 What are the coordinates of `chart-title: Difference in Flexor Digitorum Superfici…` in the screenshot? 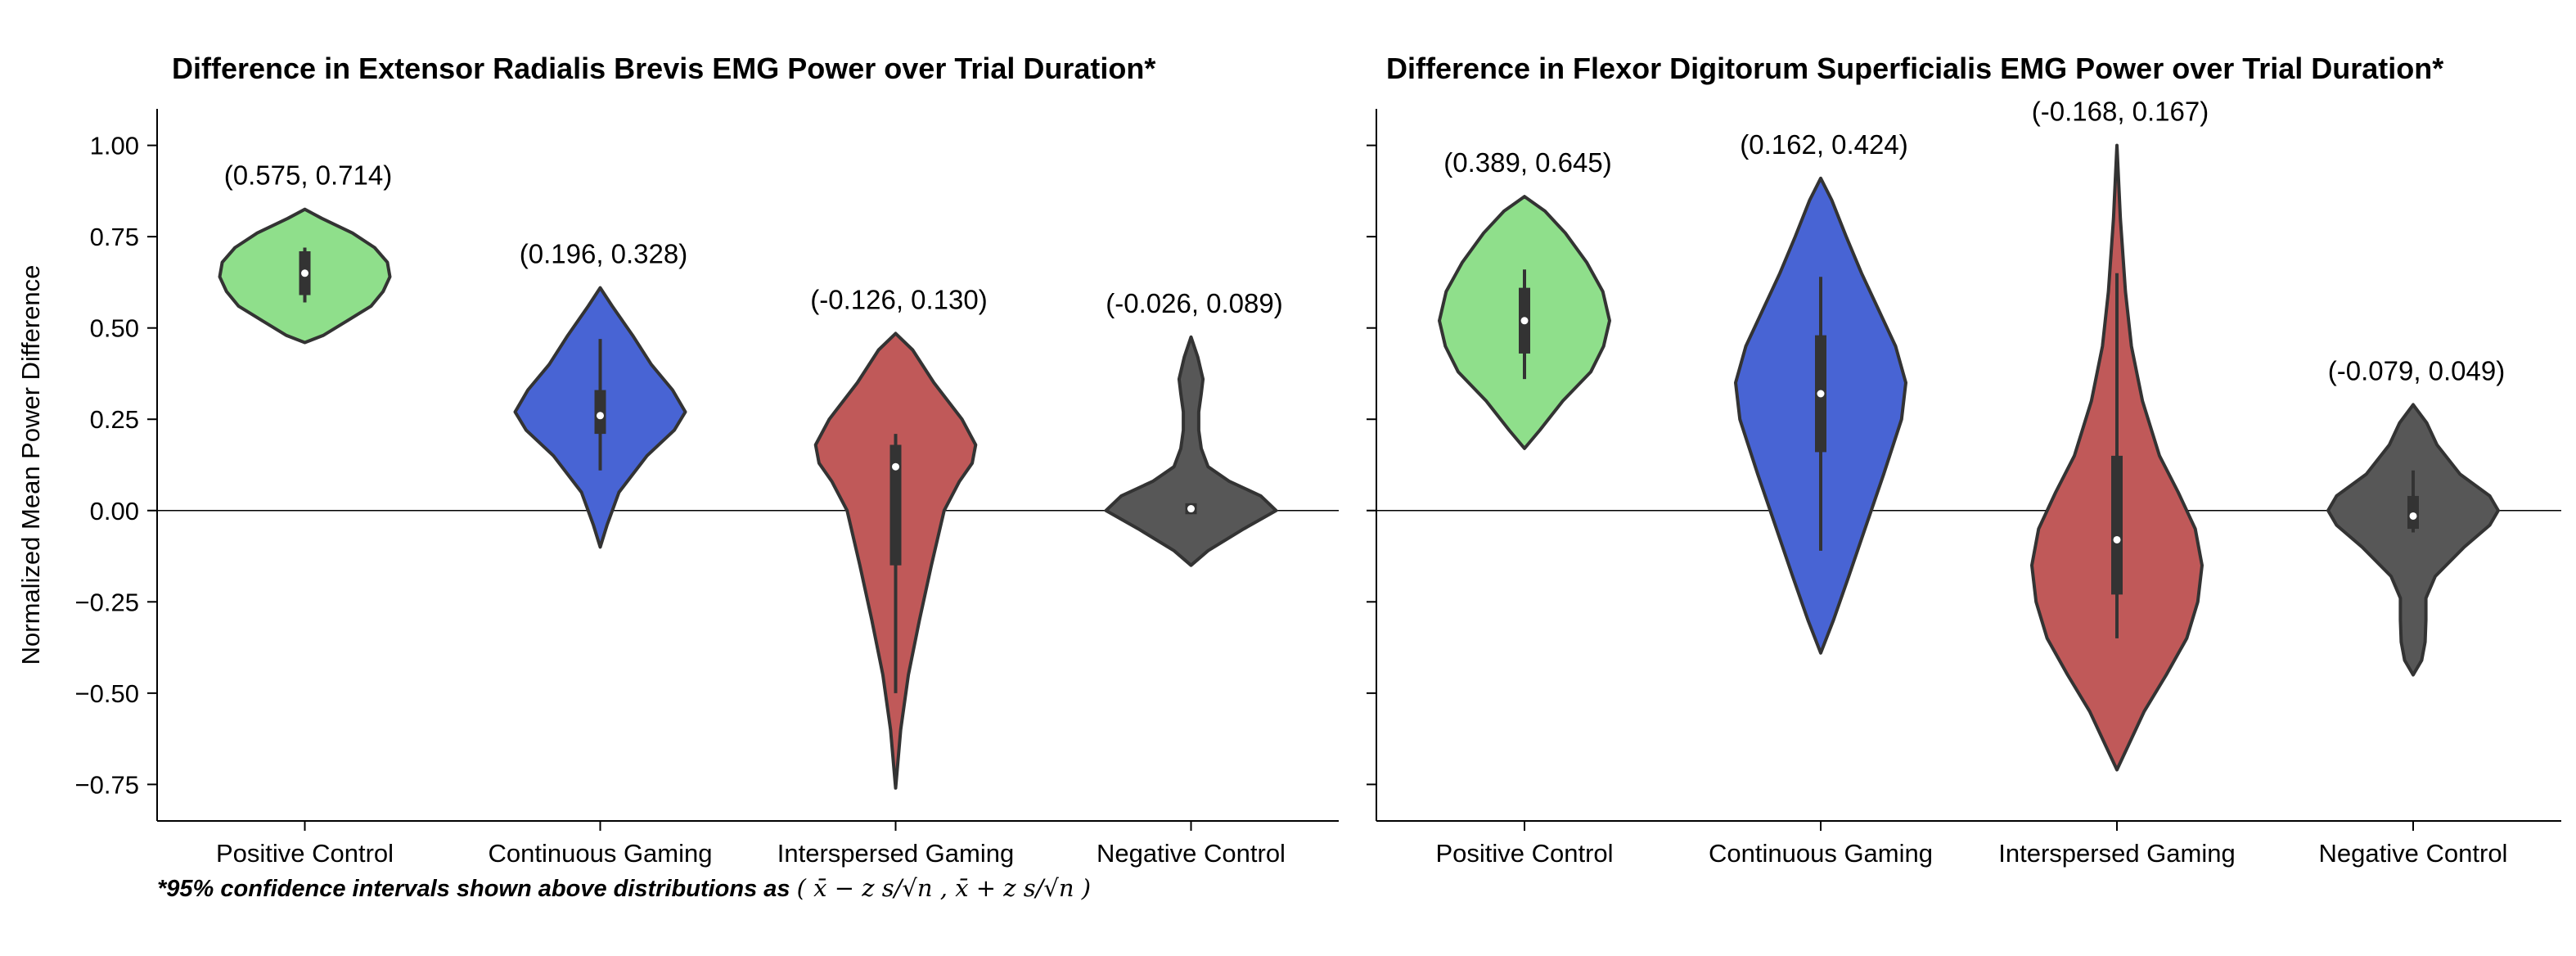 It's located at (1914, 69).